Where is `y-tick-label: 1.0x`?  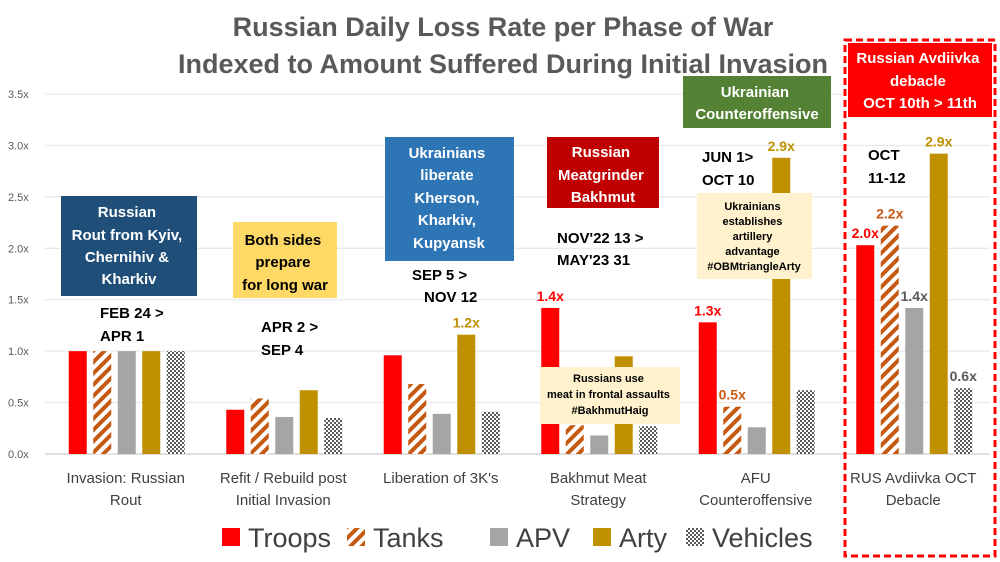 y-tick-label: 1.0x is located at coordinates (18, 352).